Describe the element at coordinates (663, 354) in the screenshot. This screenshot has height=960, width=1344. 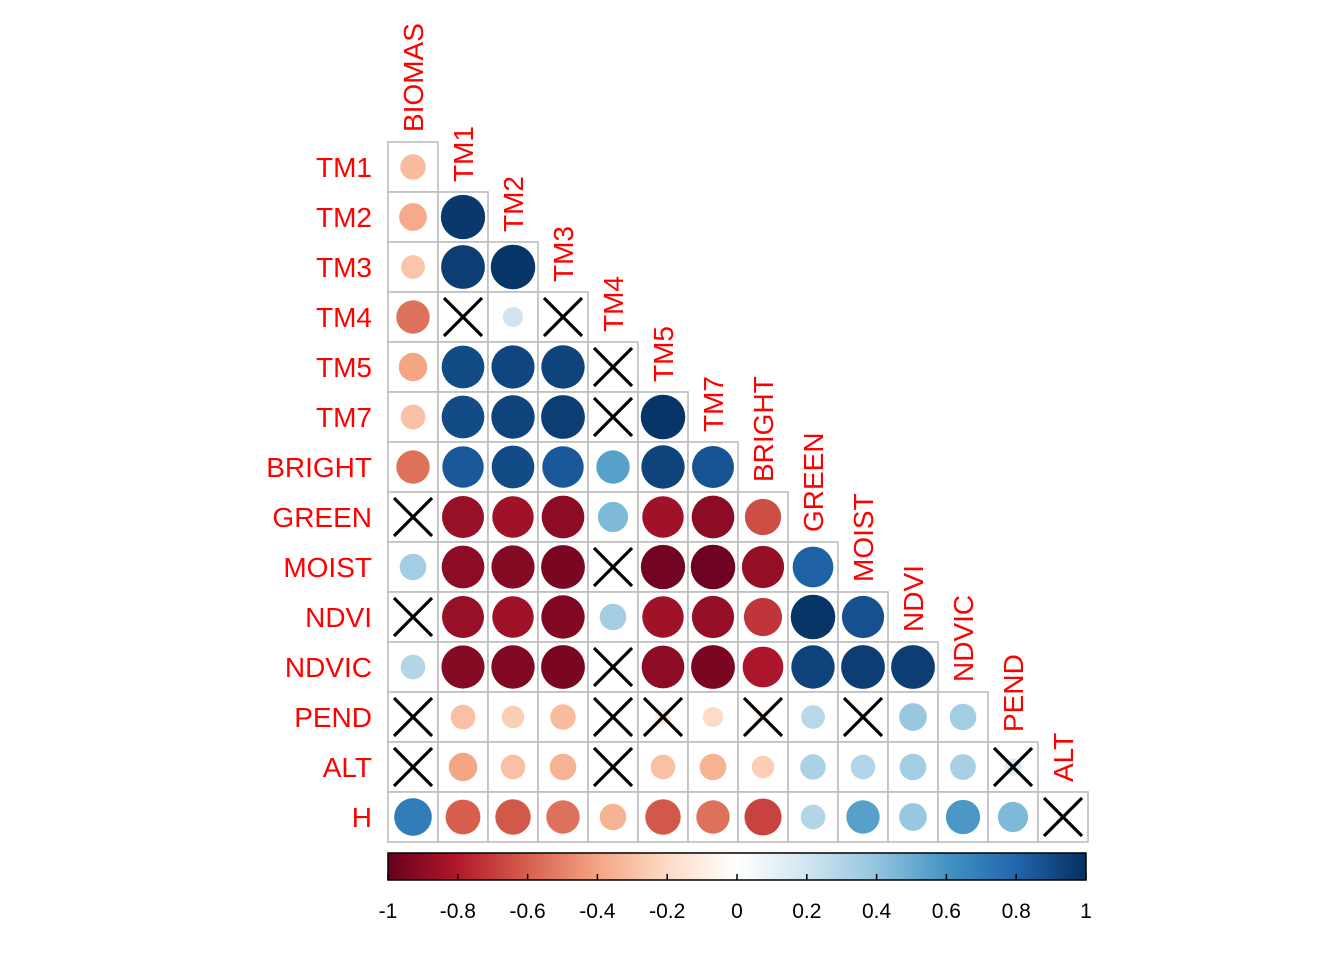
I see `column-label: TM5` at that location.